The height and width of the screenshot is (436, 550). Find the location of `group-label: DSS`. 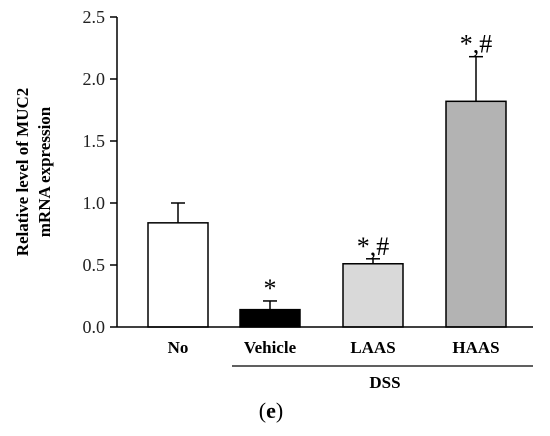

group-label: DSS is located at coordinates (384, 382).